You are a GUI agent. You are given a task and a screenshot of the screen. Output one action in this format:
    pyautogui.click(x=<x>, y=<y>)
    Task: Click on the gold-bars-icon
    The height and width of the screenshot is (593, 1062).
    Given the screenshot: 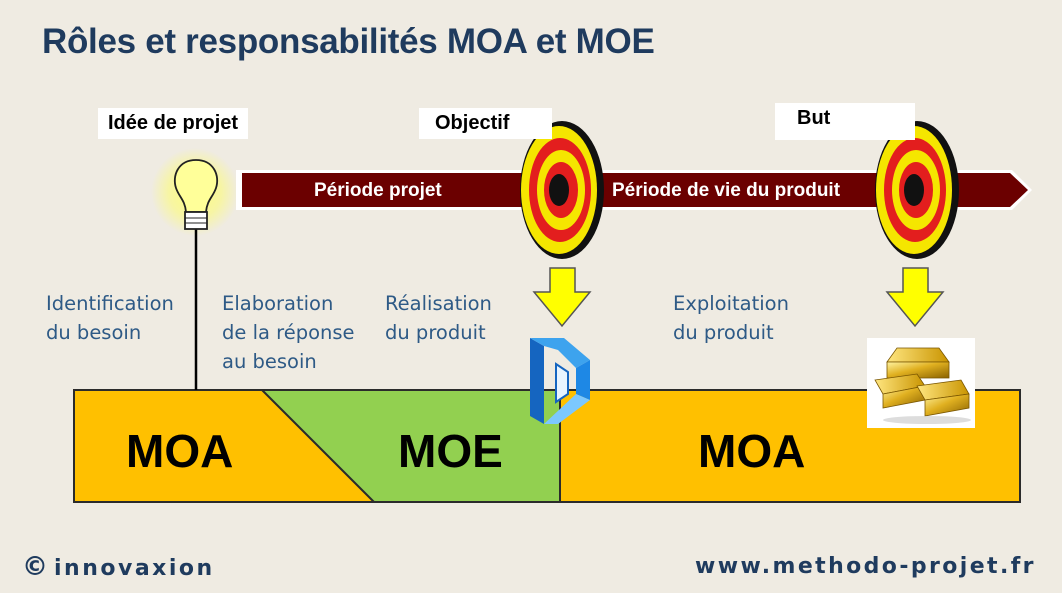 What is the action you would take?
    pyautogui.click(x=921, y=383)
    